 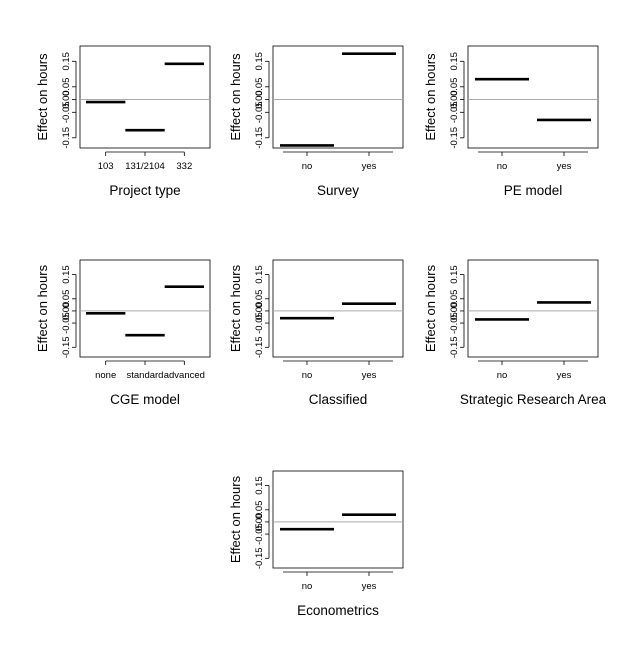 I want to click on x-axis-label: PE model, so click(x=533, y=190).